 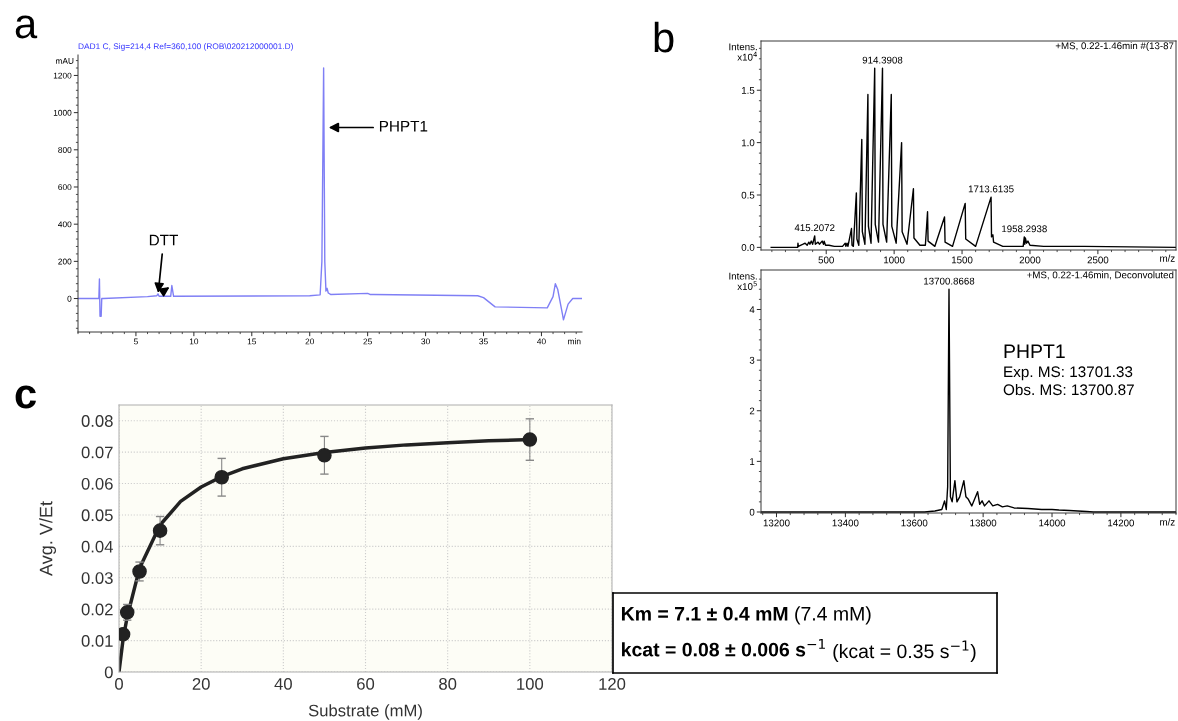 What do you see at coordinates (97, 578) in the screenshot?
I see `y-tick-label: 0.03` at bounding box center [97, 578].